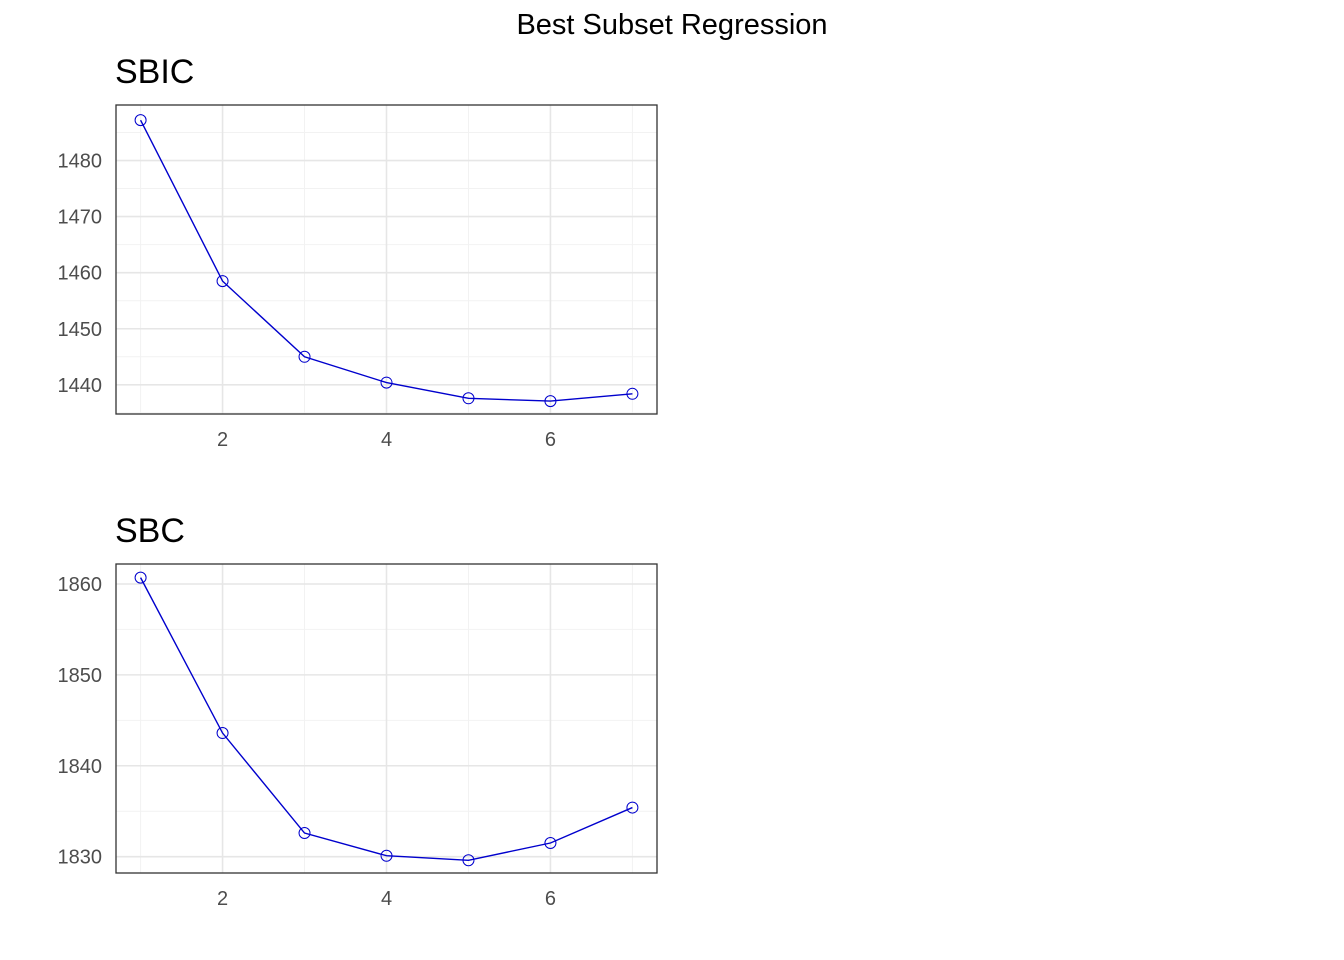 This screenshot has width=1344, height=960. Describe the element at coordinates (80, 218) in the screenshot. I see `y-tick-label: 1470` at that location.